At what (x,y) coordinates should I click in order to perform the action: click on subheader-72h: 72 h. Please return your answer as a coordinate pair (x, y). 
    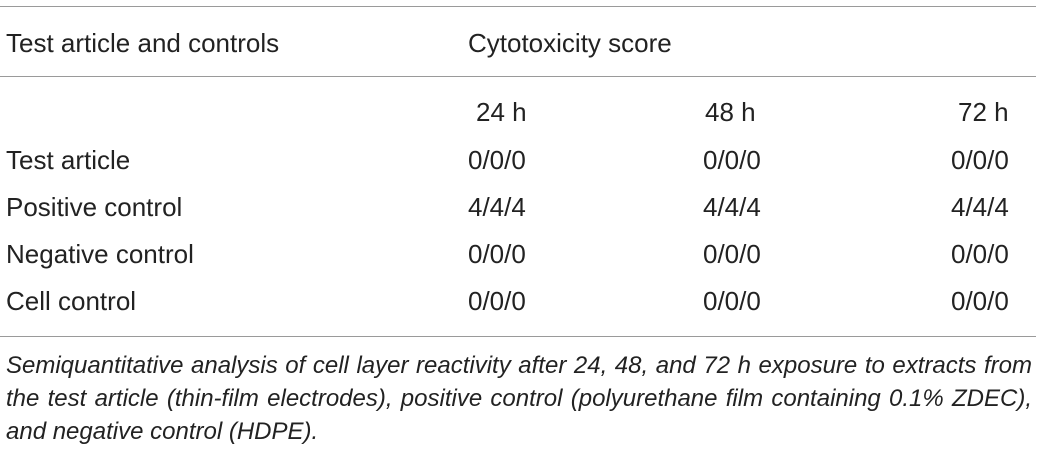
    Looking at the image, I should click on (983, 112).